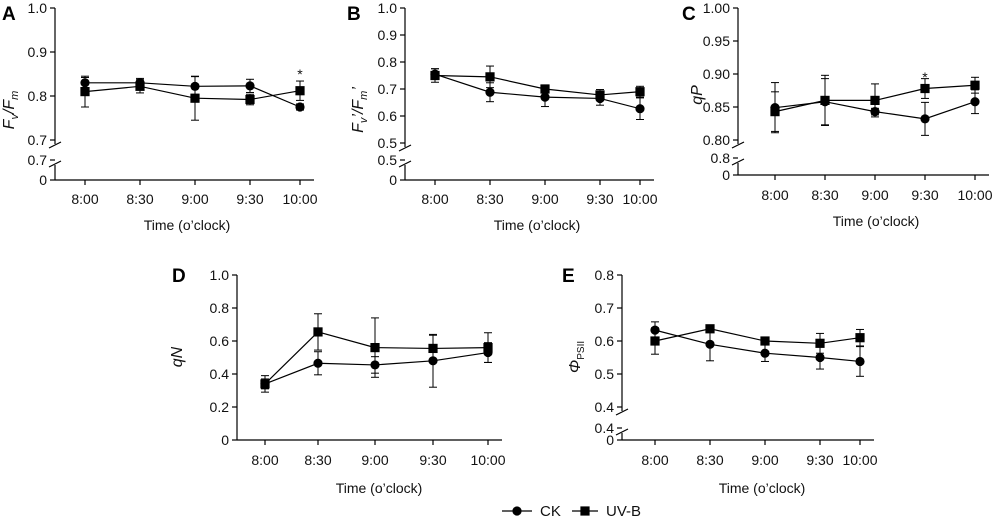 This screenshot has height=520, width=1000. Describe the element at coordinates (716, 41) in the screenshot. I see `y-tick-label: 0.95` at that location.